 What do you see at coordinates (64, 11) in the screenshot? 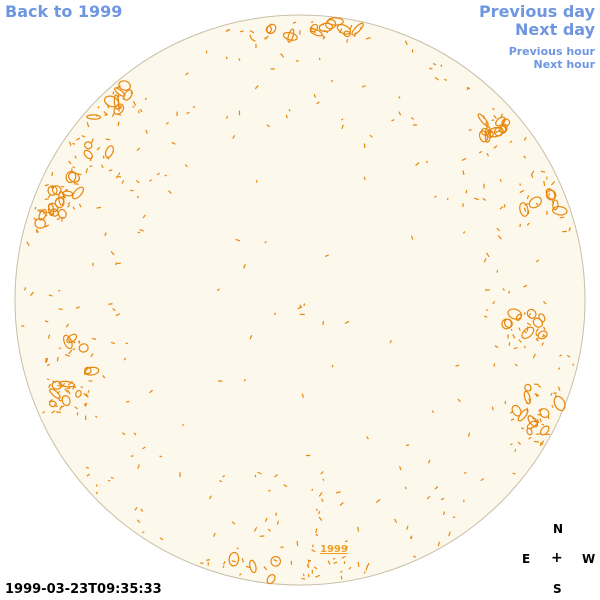
I see `back-to-year-link: Back to 1999` at bounding box center [64, 11].